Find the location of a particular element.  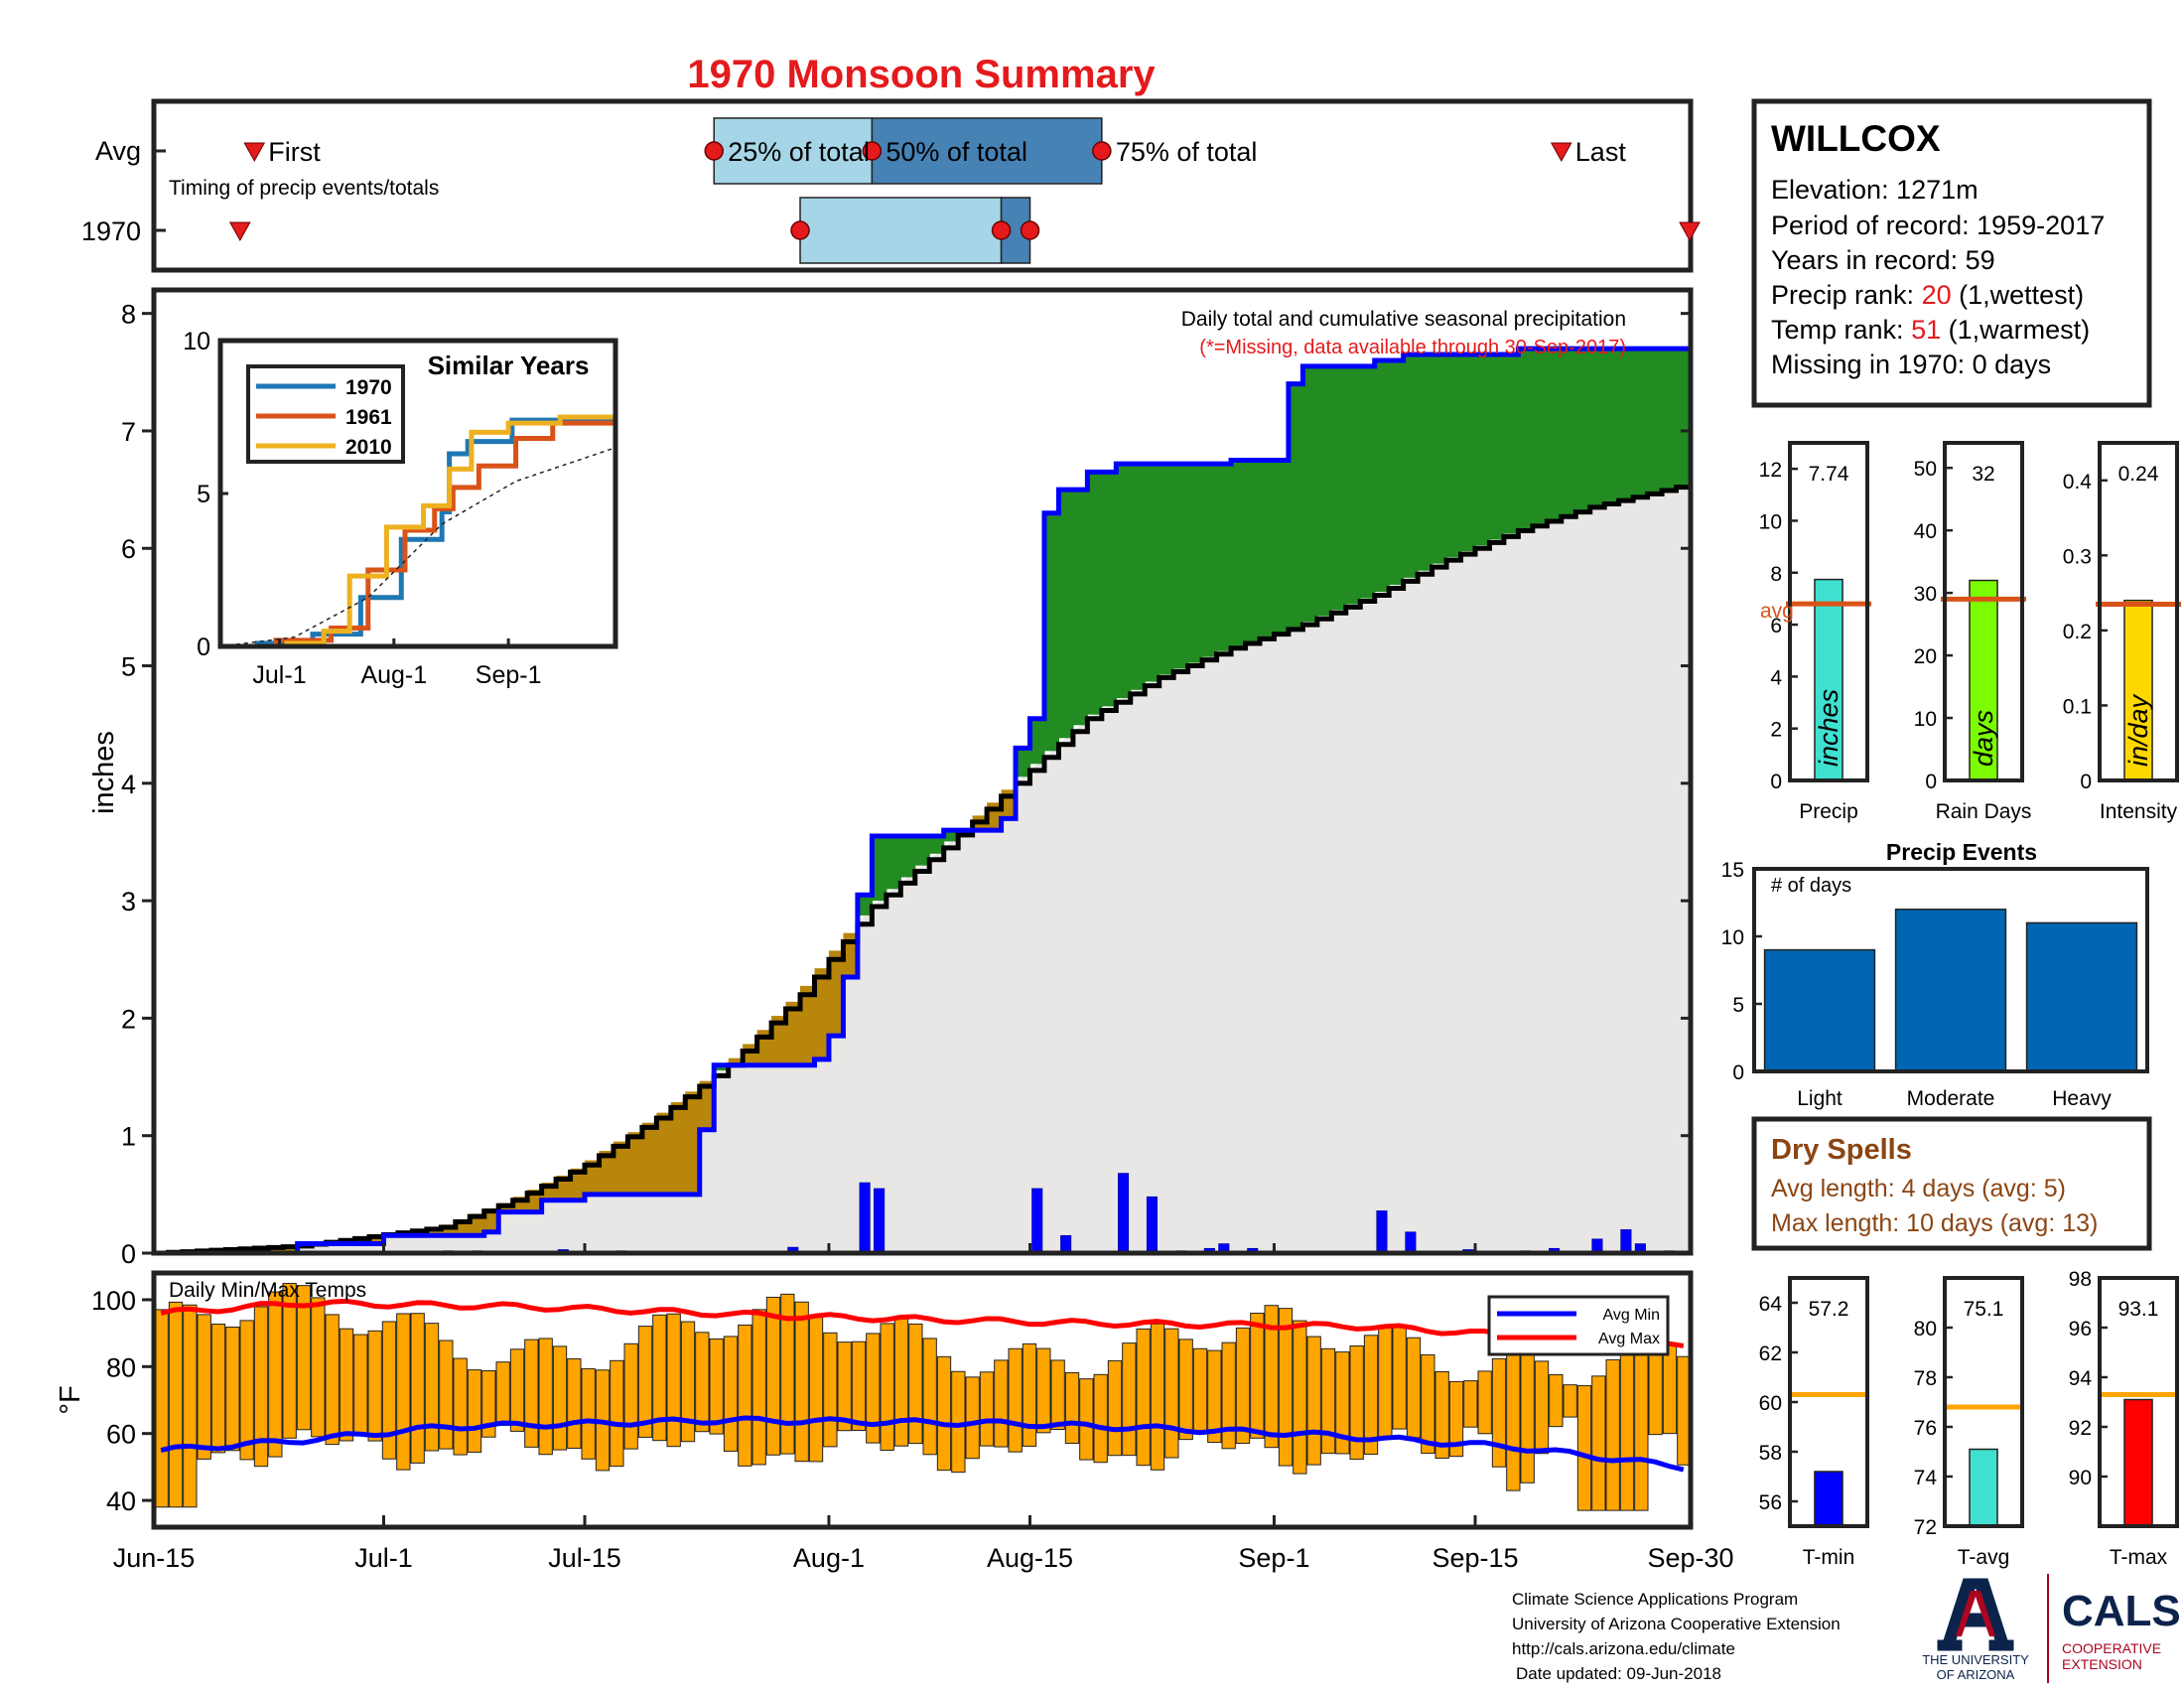

avg-temp-lines is located at coordinates (922, 1386).